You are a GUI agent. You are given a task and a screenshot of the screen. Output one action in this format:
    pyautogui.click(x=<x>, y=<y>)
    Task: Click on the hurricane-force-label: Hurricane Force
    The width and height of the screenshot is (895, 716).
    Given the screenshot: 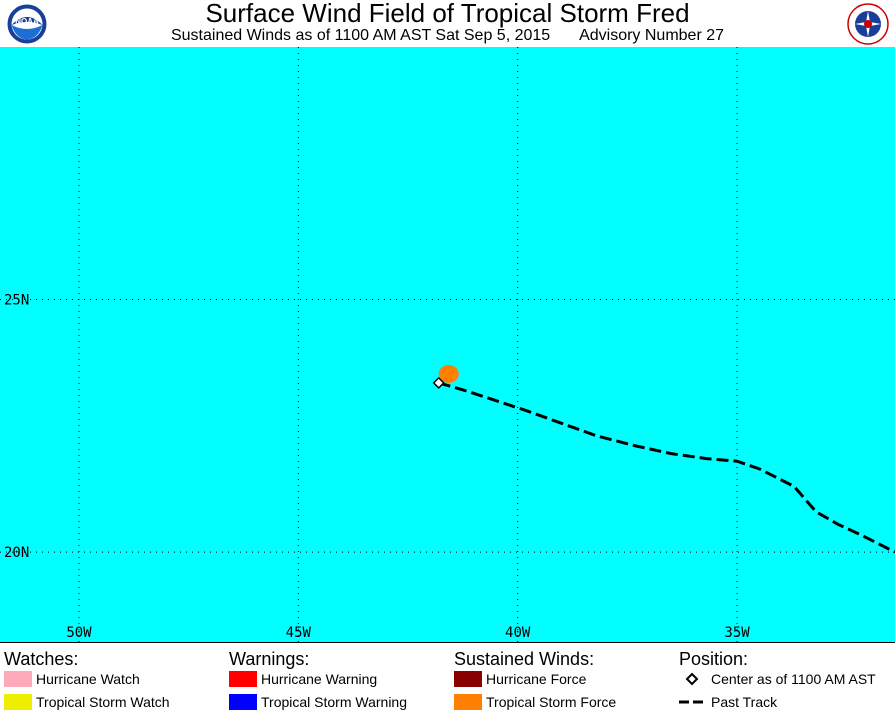 What is the action you would take?
    pyautogui.click(x=536, y=679)
    